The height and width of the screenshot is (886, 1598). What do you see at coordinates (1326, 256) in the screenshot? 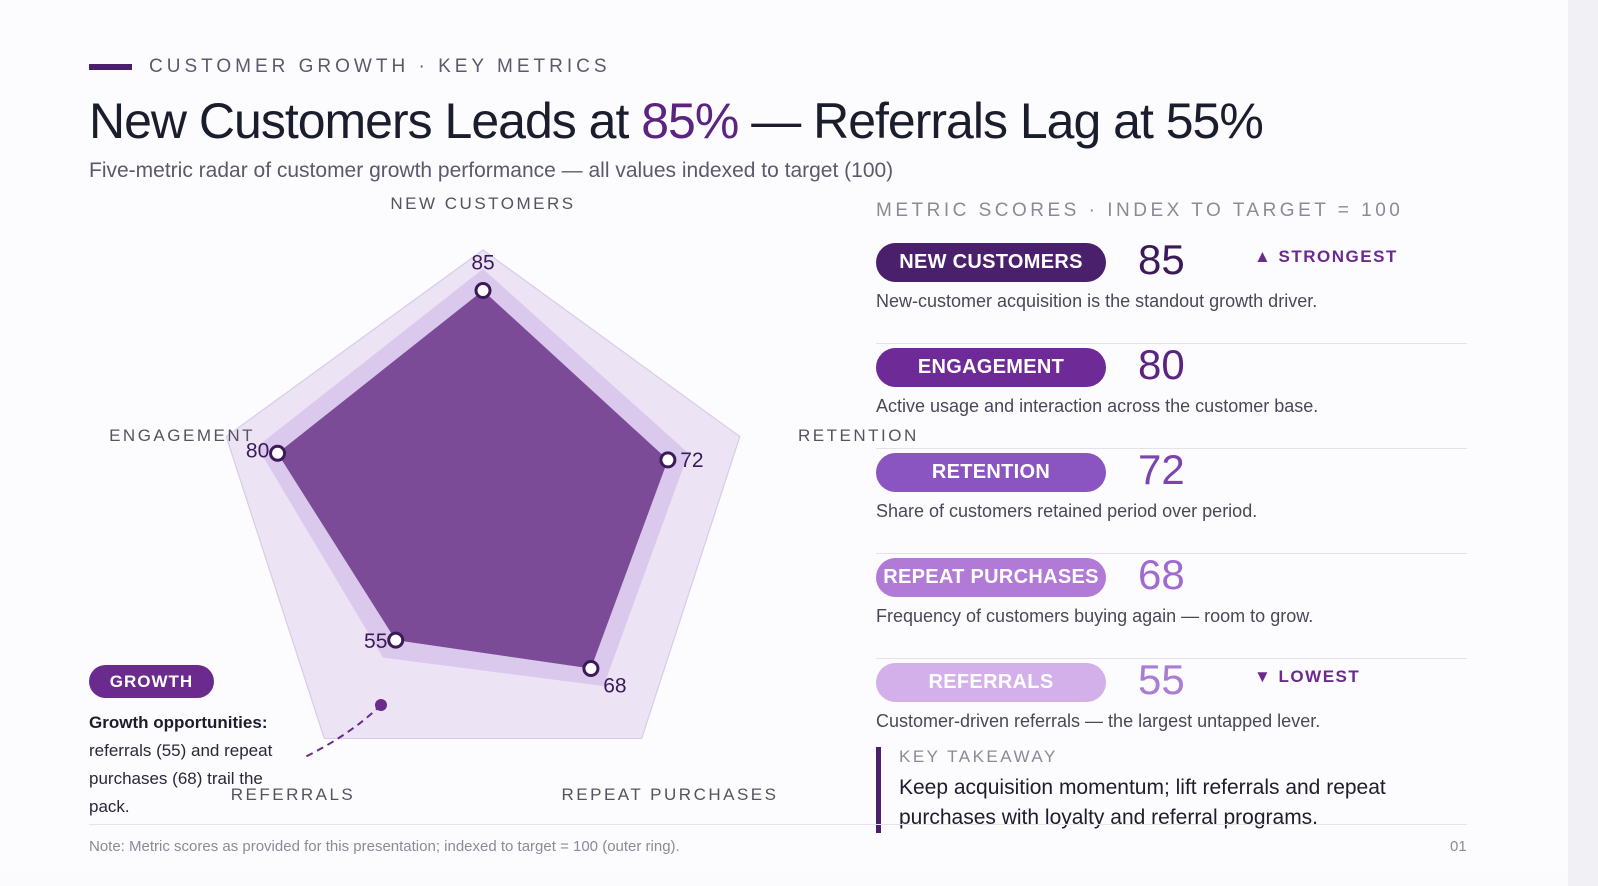
I see `strongest-tag: ▲ STRONGEST` at bounding box center [1326, 256].